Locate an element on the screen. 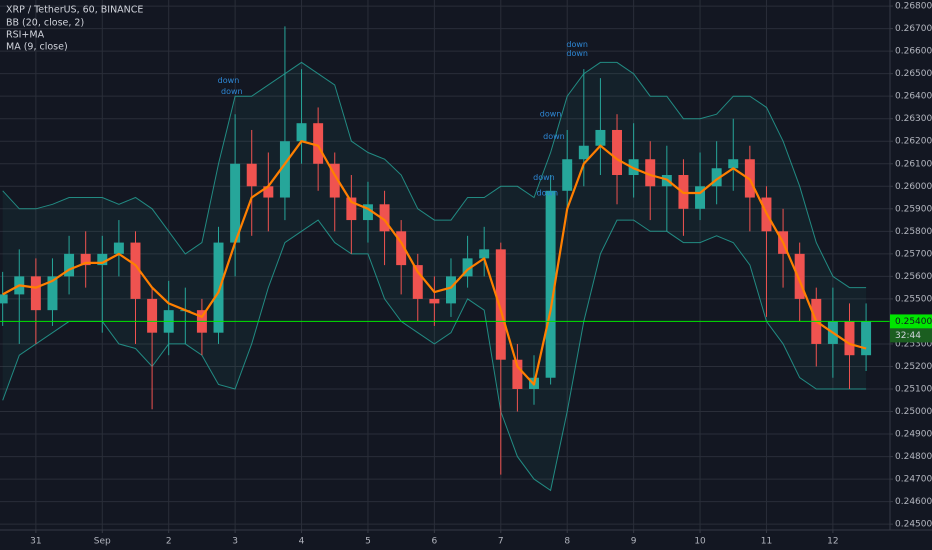  x-tick-label: 5 is located at coordinates (368, 542).